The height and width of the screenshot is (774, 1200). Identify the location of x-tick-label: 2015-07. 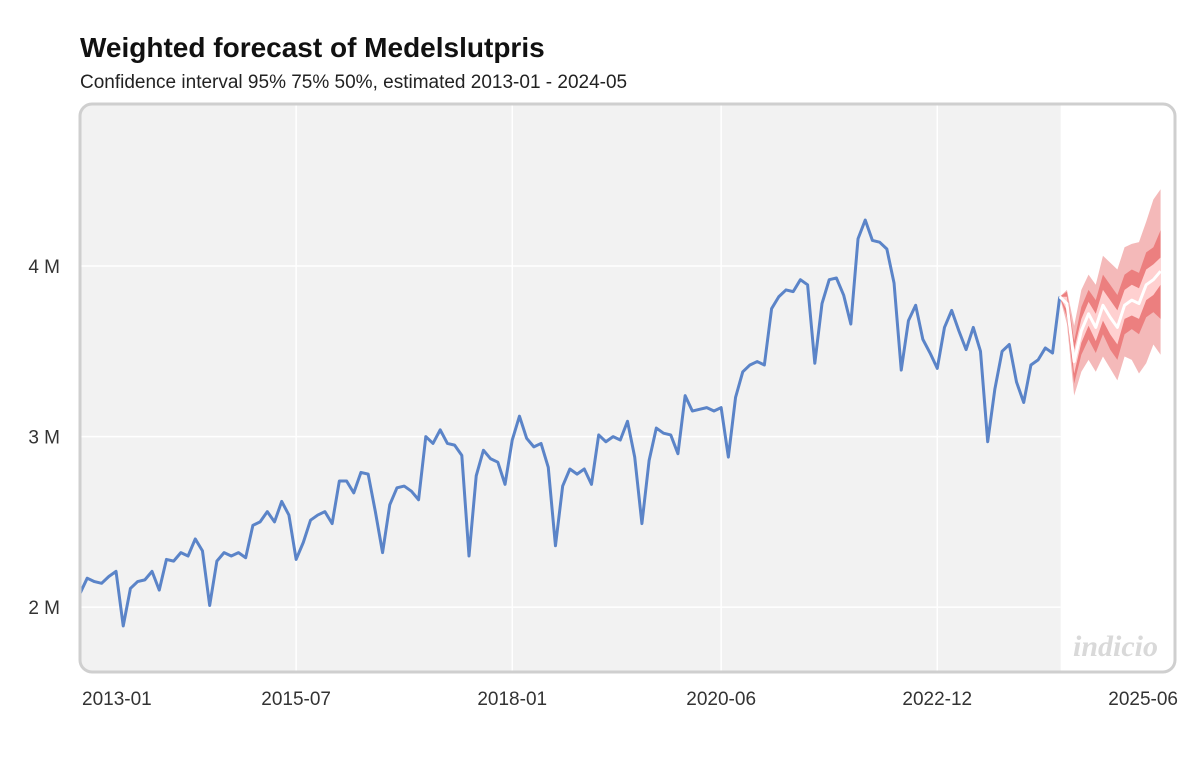
(296, 699).